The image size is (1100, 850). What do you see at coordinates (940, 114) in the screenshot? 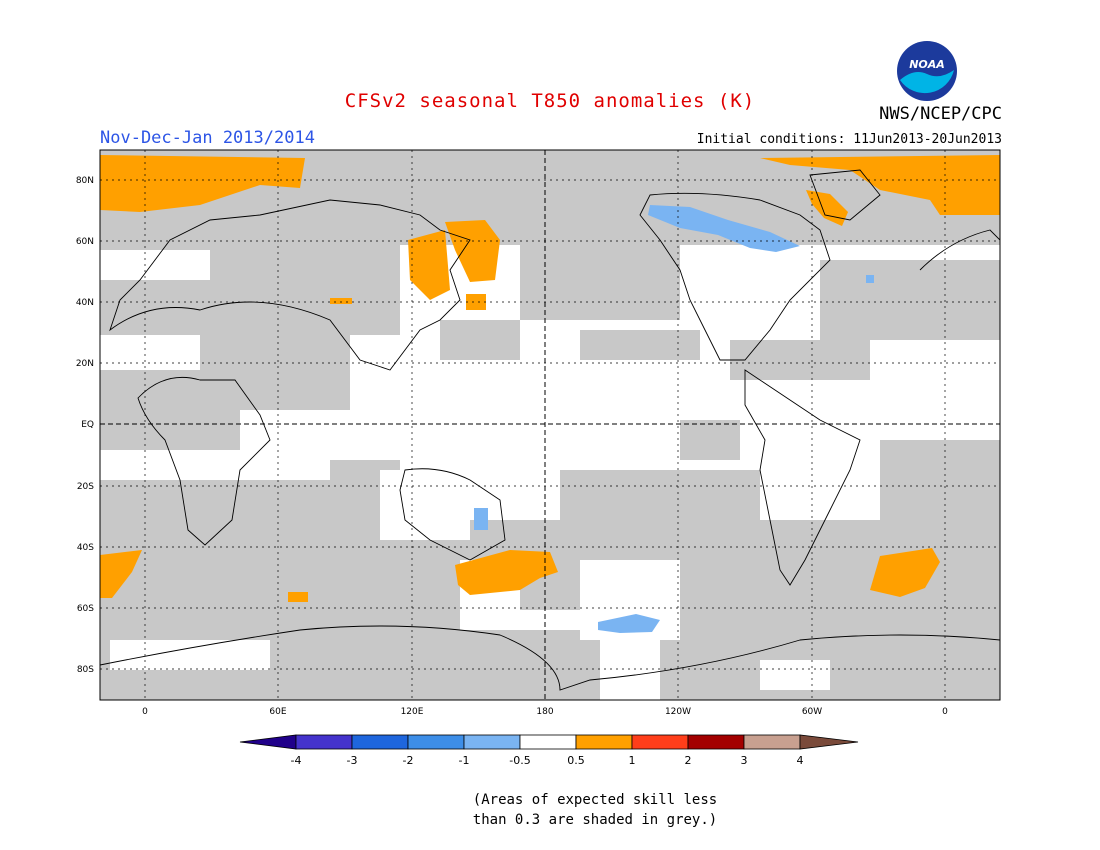
I see `agency-label: NWS/NCEP/CPC` at bounding box center [940, 114].